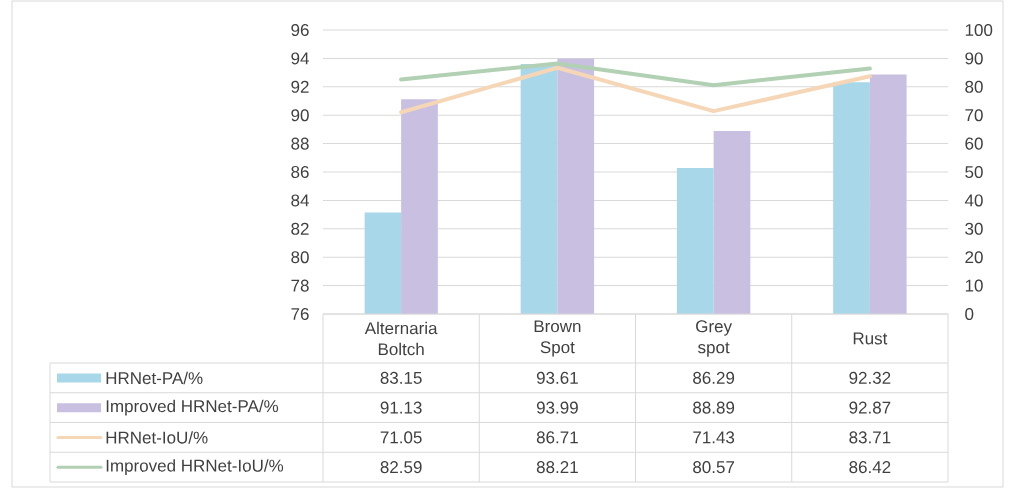 The width and height of the screenshot is (1011, 491). I want to click on data-label: 93.99, so click(557, 407).